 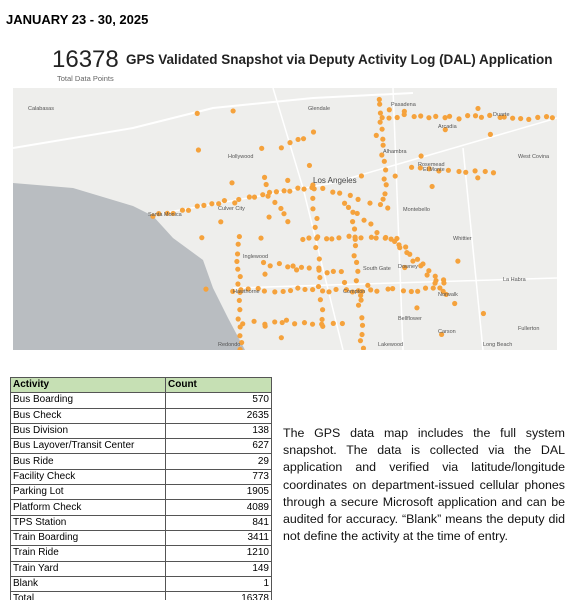 I want to click on count-cell: 138, so click(x=218, y=431).